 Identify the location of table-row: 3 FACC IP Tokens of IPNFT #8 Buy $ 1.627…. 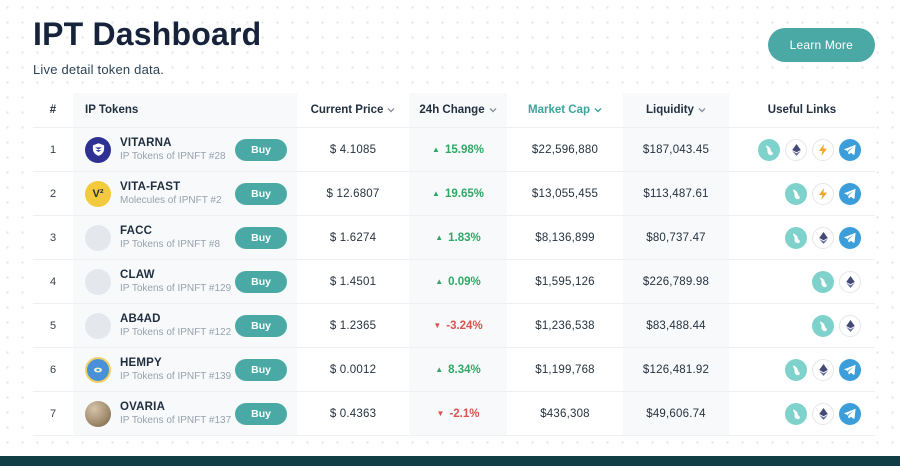
(454, 238).